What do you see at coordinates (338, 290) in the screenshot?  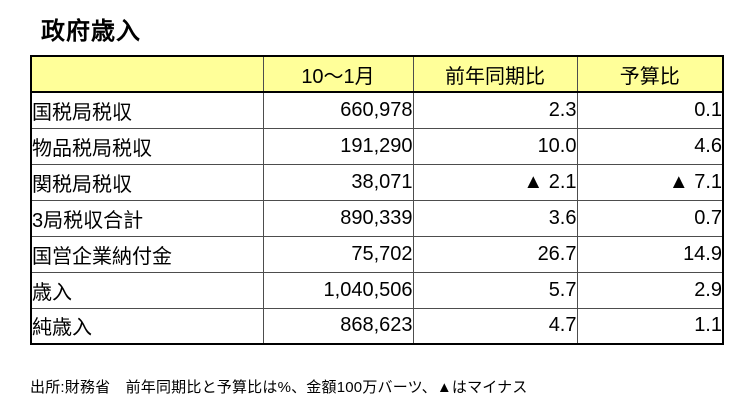 I see `amount-cell: 1,040,506` at bounding box center [338, 290].